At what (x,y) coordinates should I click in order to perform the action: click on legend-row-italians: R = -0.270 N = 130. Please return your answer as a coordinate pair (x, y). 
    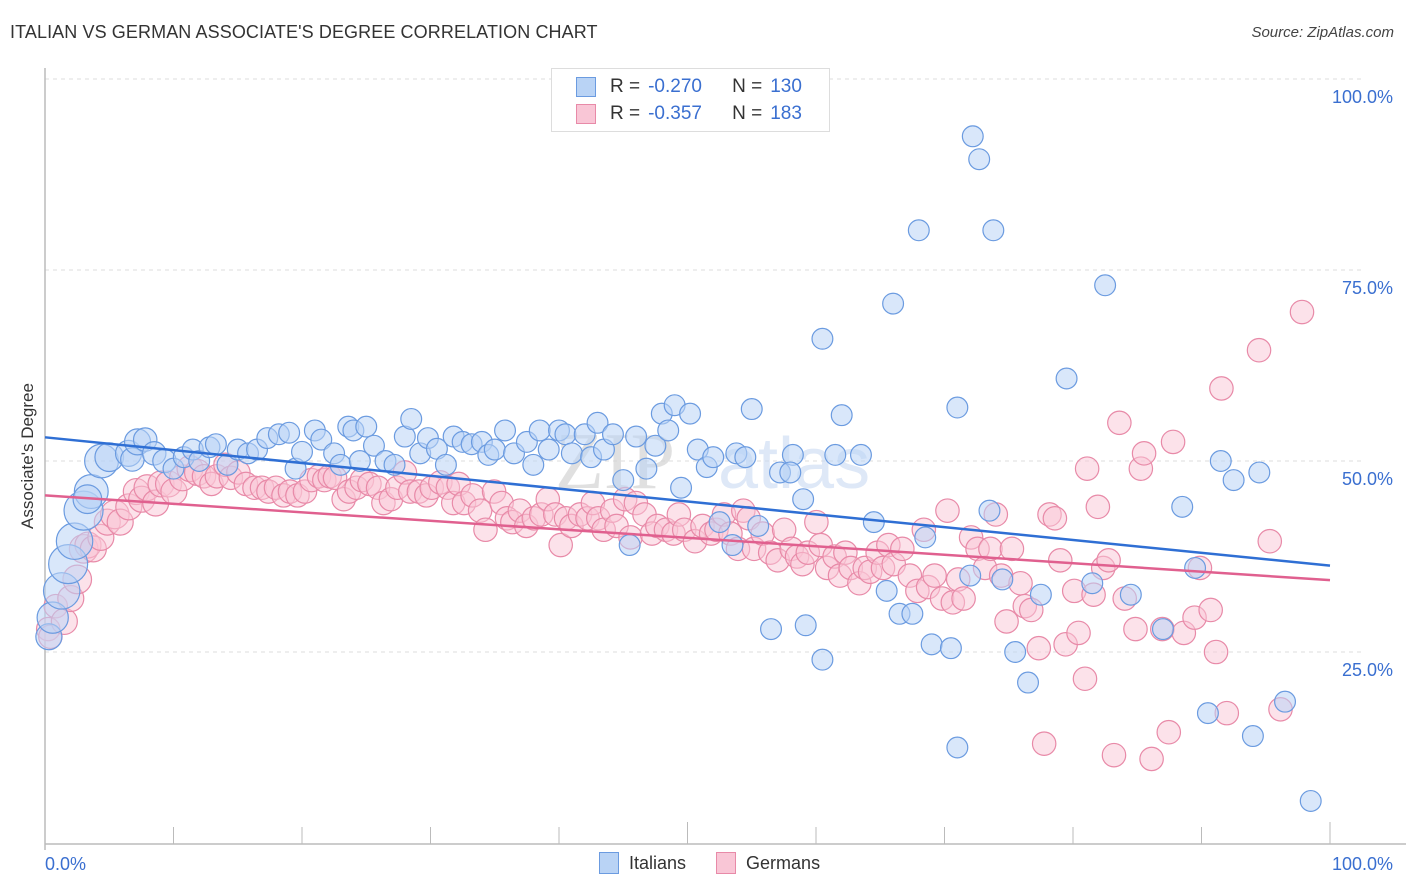
    Looking at the image, I should click on (689, 87).